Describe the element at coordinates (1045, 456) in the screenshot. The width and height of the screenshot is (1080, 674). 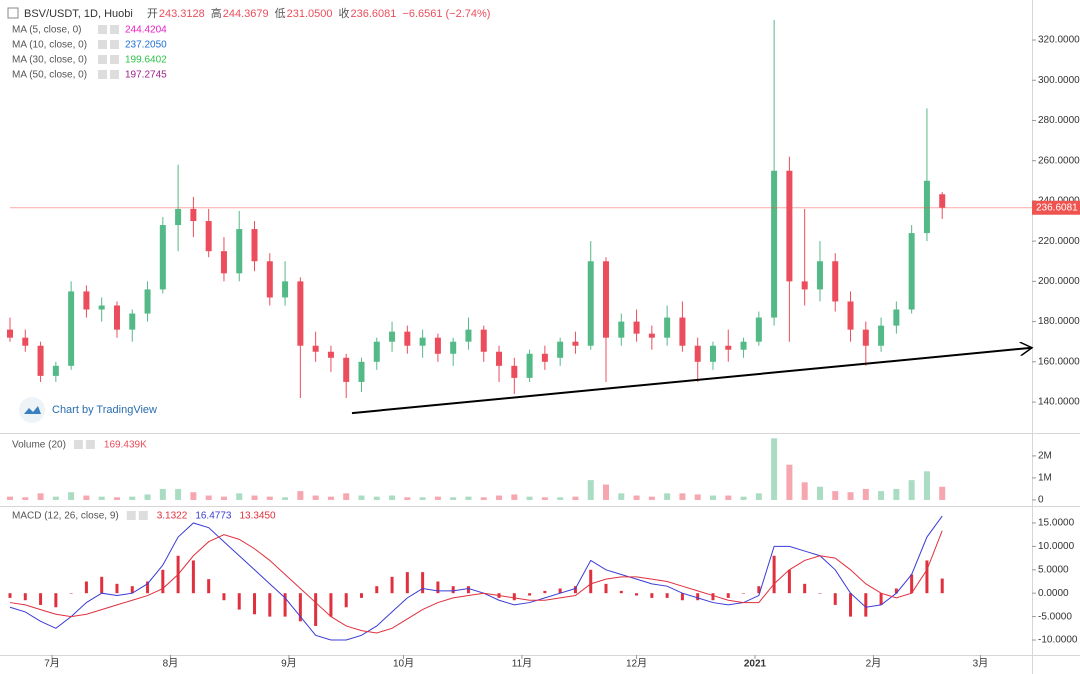
I see `y-tick-label: 2M` at that location.